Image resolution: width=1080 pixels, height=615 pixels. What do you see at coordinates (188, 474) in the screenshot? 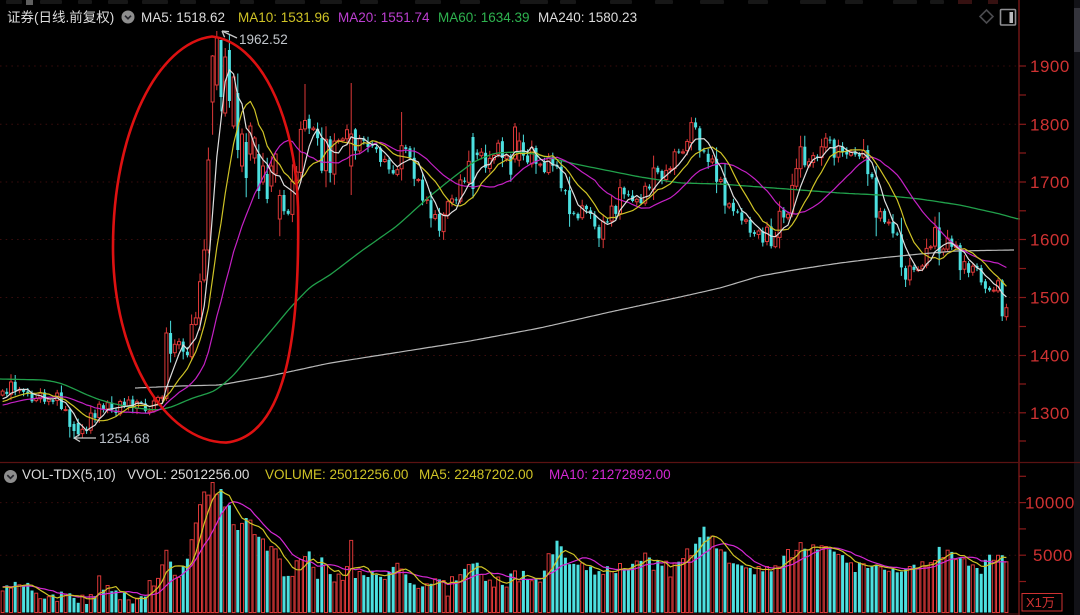
I see `svg-text: VVOL: 25012256.00` at bounding box center [188, 474].